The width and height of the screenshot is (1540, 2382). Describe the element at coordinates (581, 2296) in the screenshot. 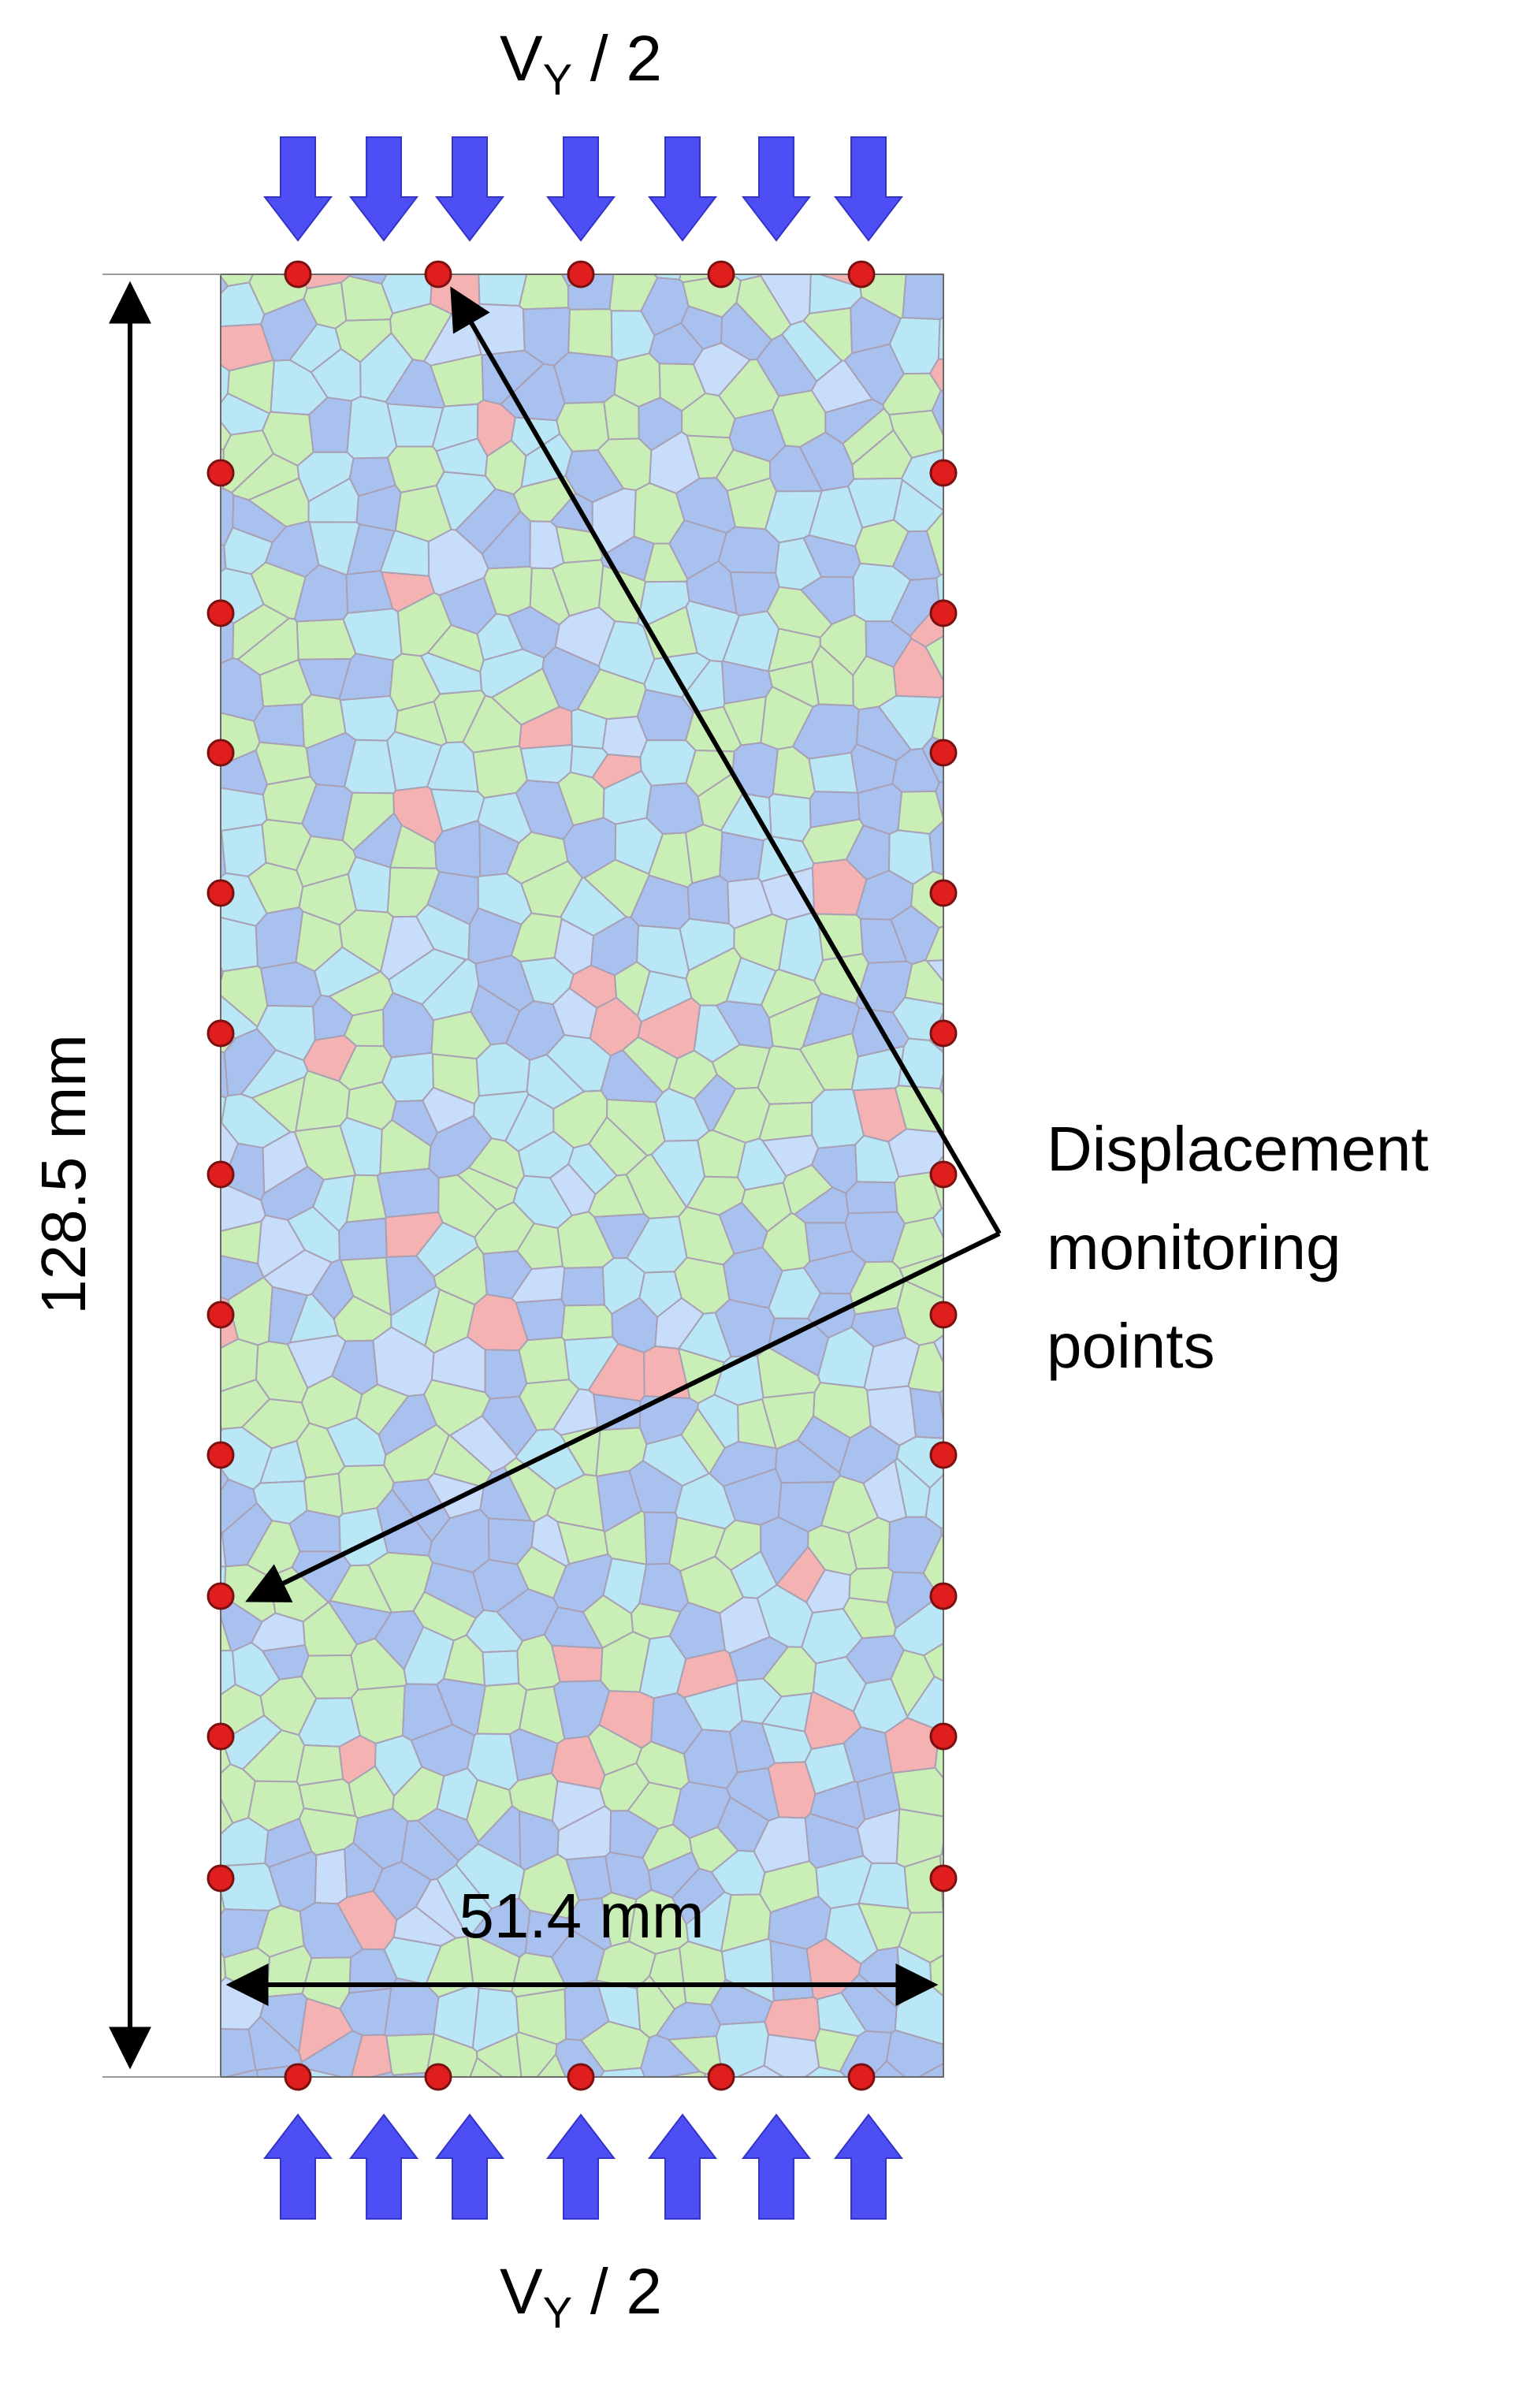

I see `bottom-load-label: VY / 2` at that location.